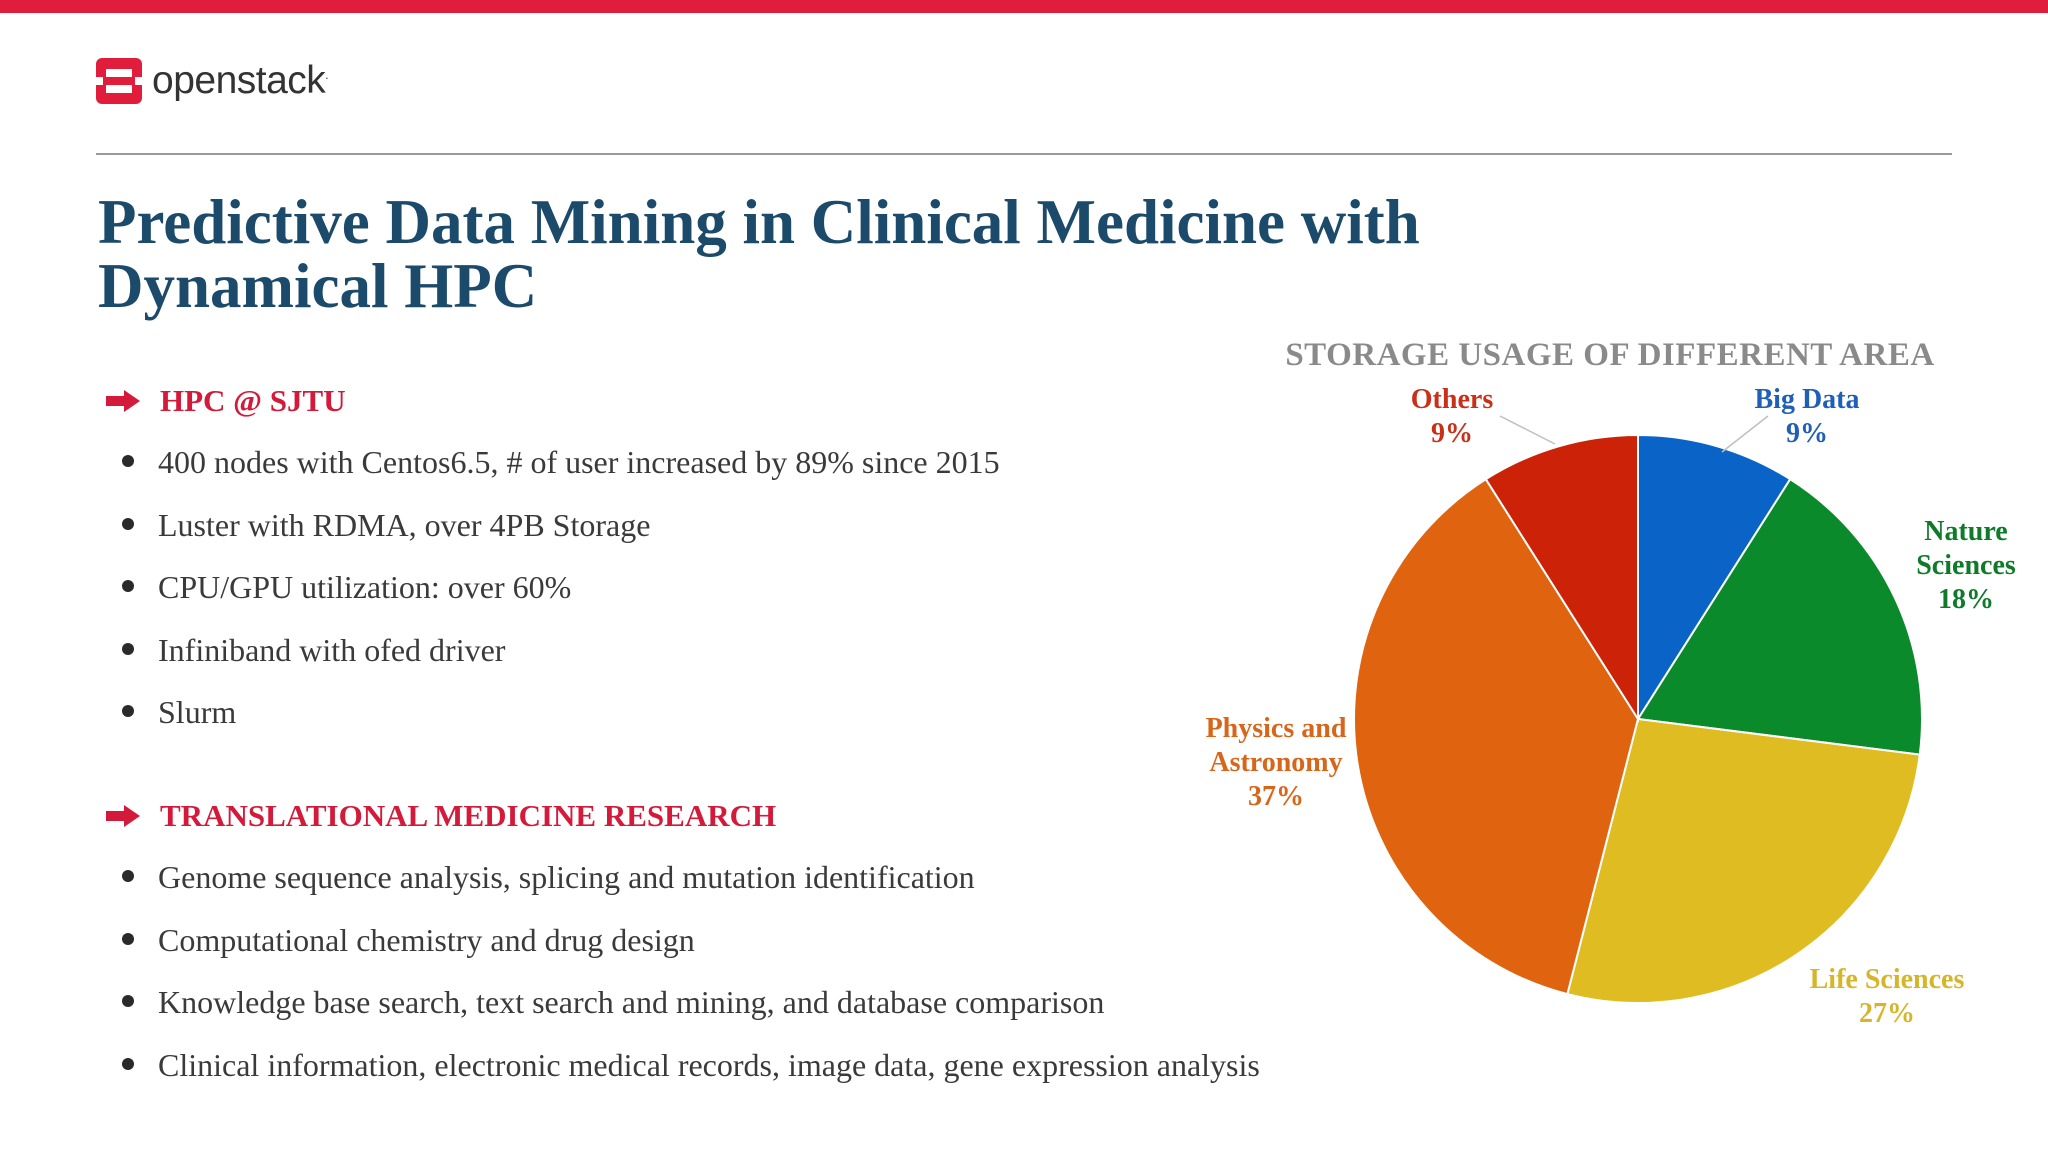  What do you see at coordinates (1966, 565) in the screenshot?
I see `slice-label: Sciences` at bounding box center [1966, 565].